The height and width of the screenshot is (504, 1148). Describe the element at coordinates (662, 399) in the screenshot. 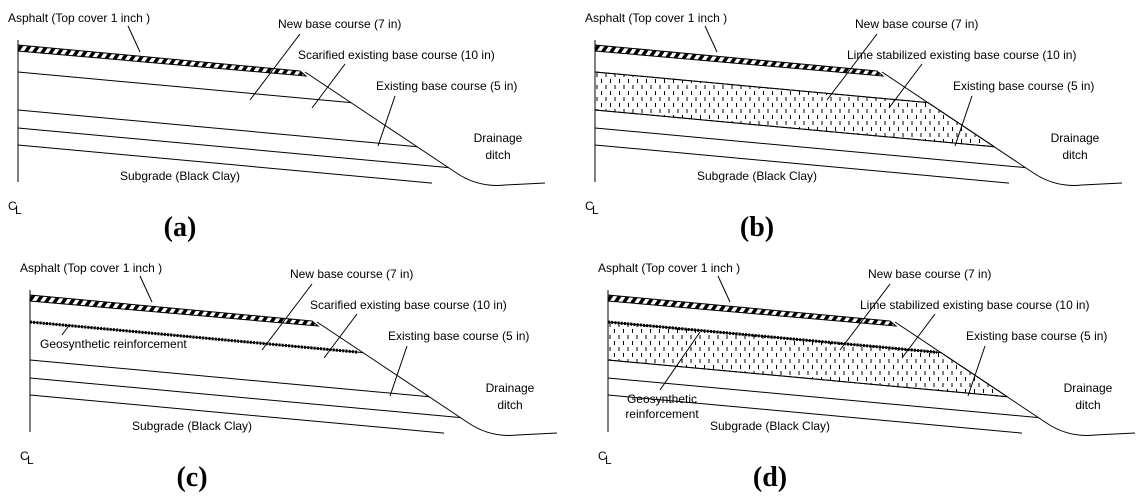

I see `geosynthetic-label: Geosynthetic` at that location.